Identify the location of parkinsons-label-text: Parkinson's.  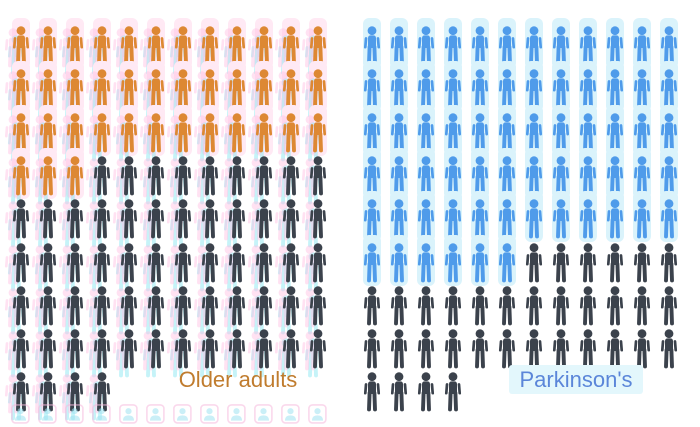
(576, 379).